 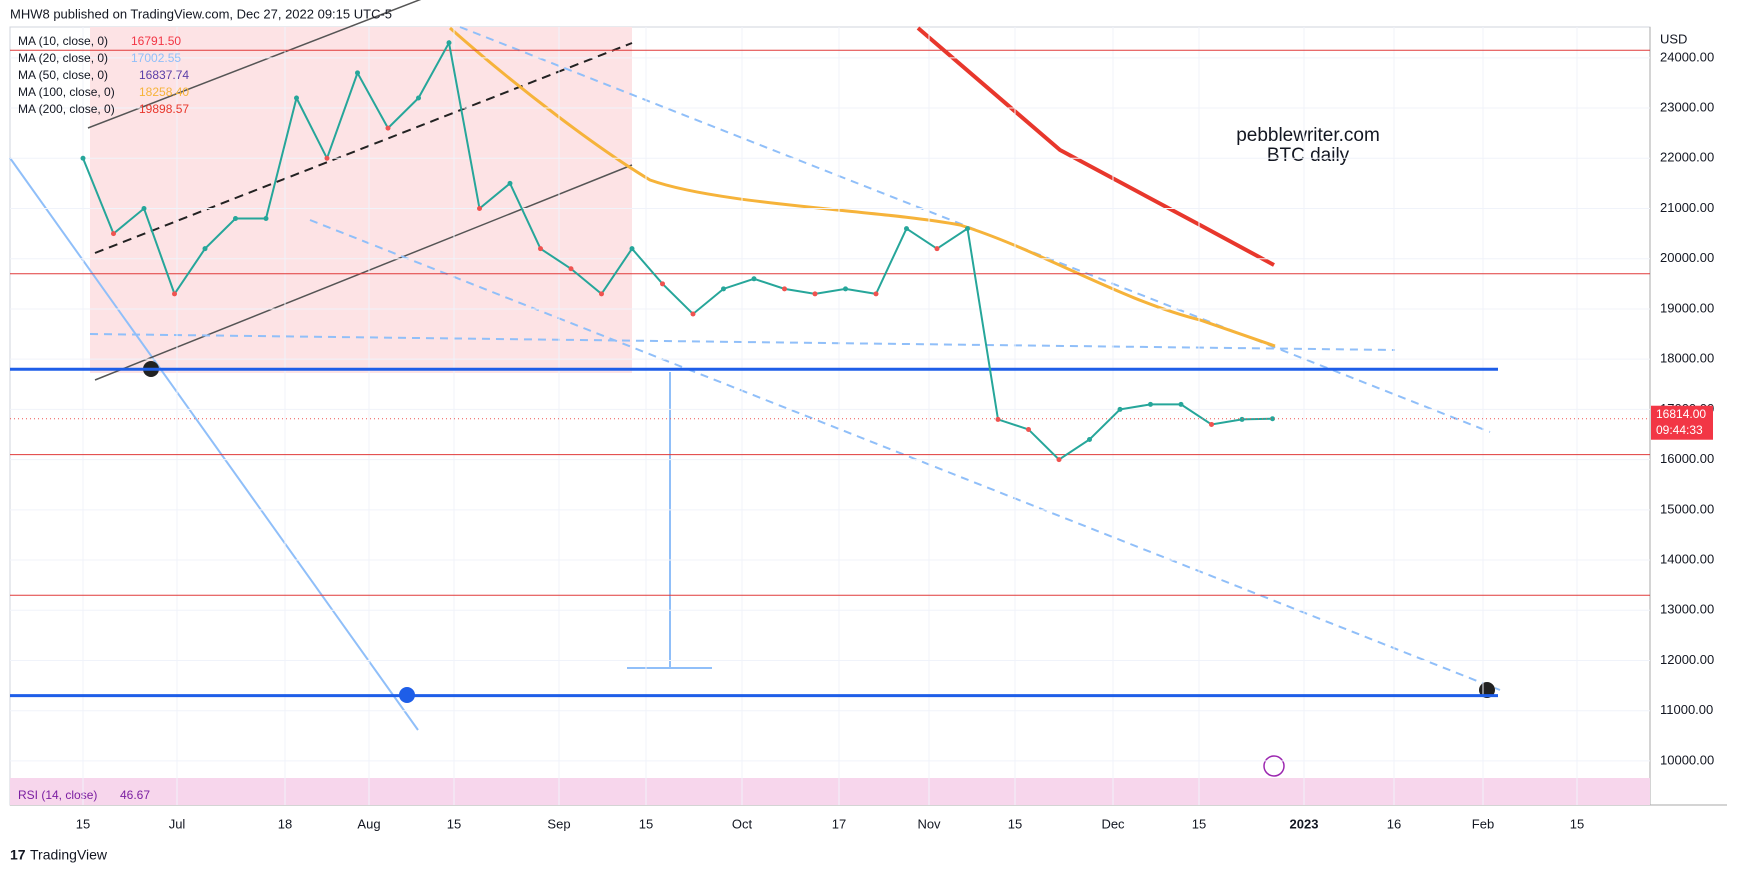 What do you see at coordinates (1679, 430) in the screenshot?
I see `countdown: 09:44:33` at bounding box center [1679, 430].